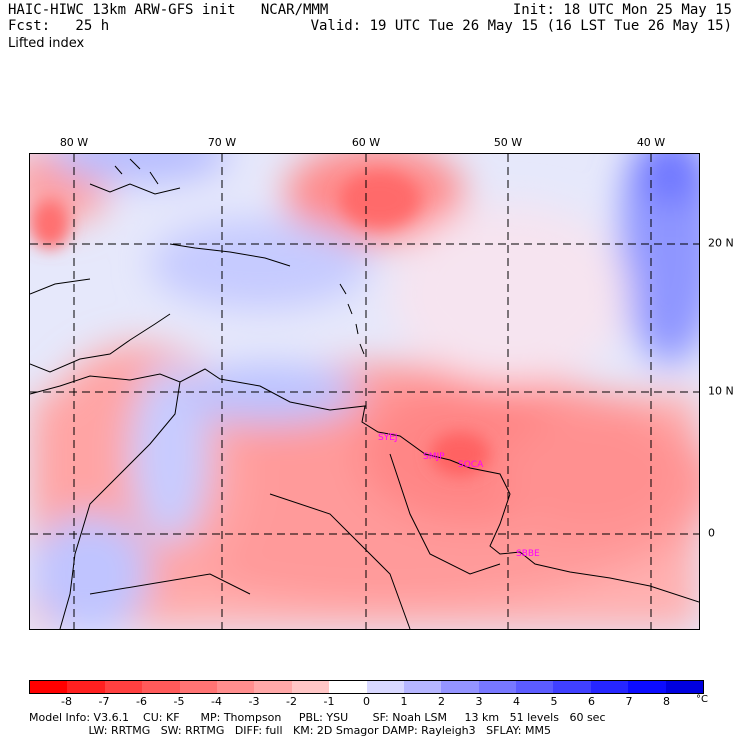  I want to click on colorbar-tick-label: -5, so click(179, 701).